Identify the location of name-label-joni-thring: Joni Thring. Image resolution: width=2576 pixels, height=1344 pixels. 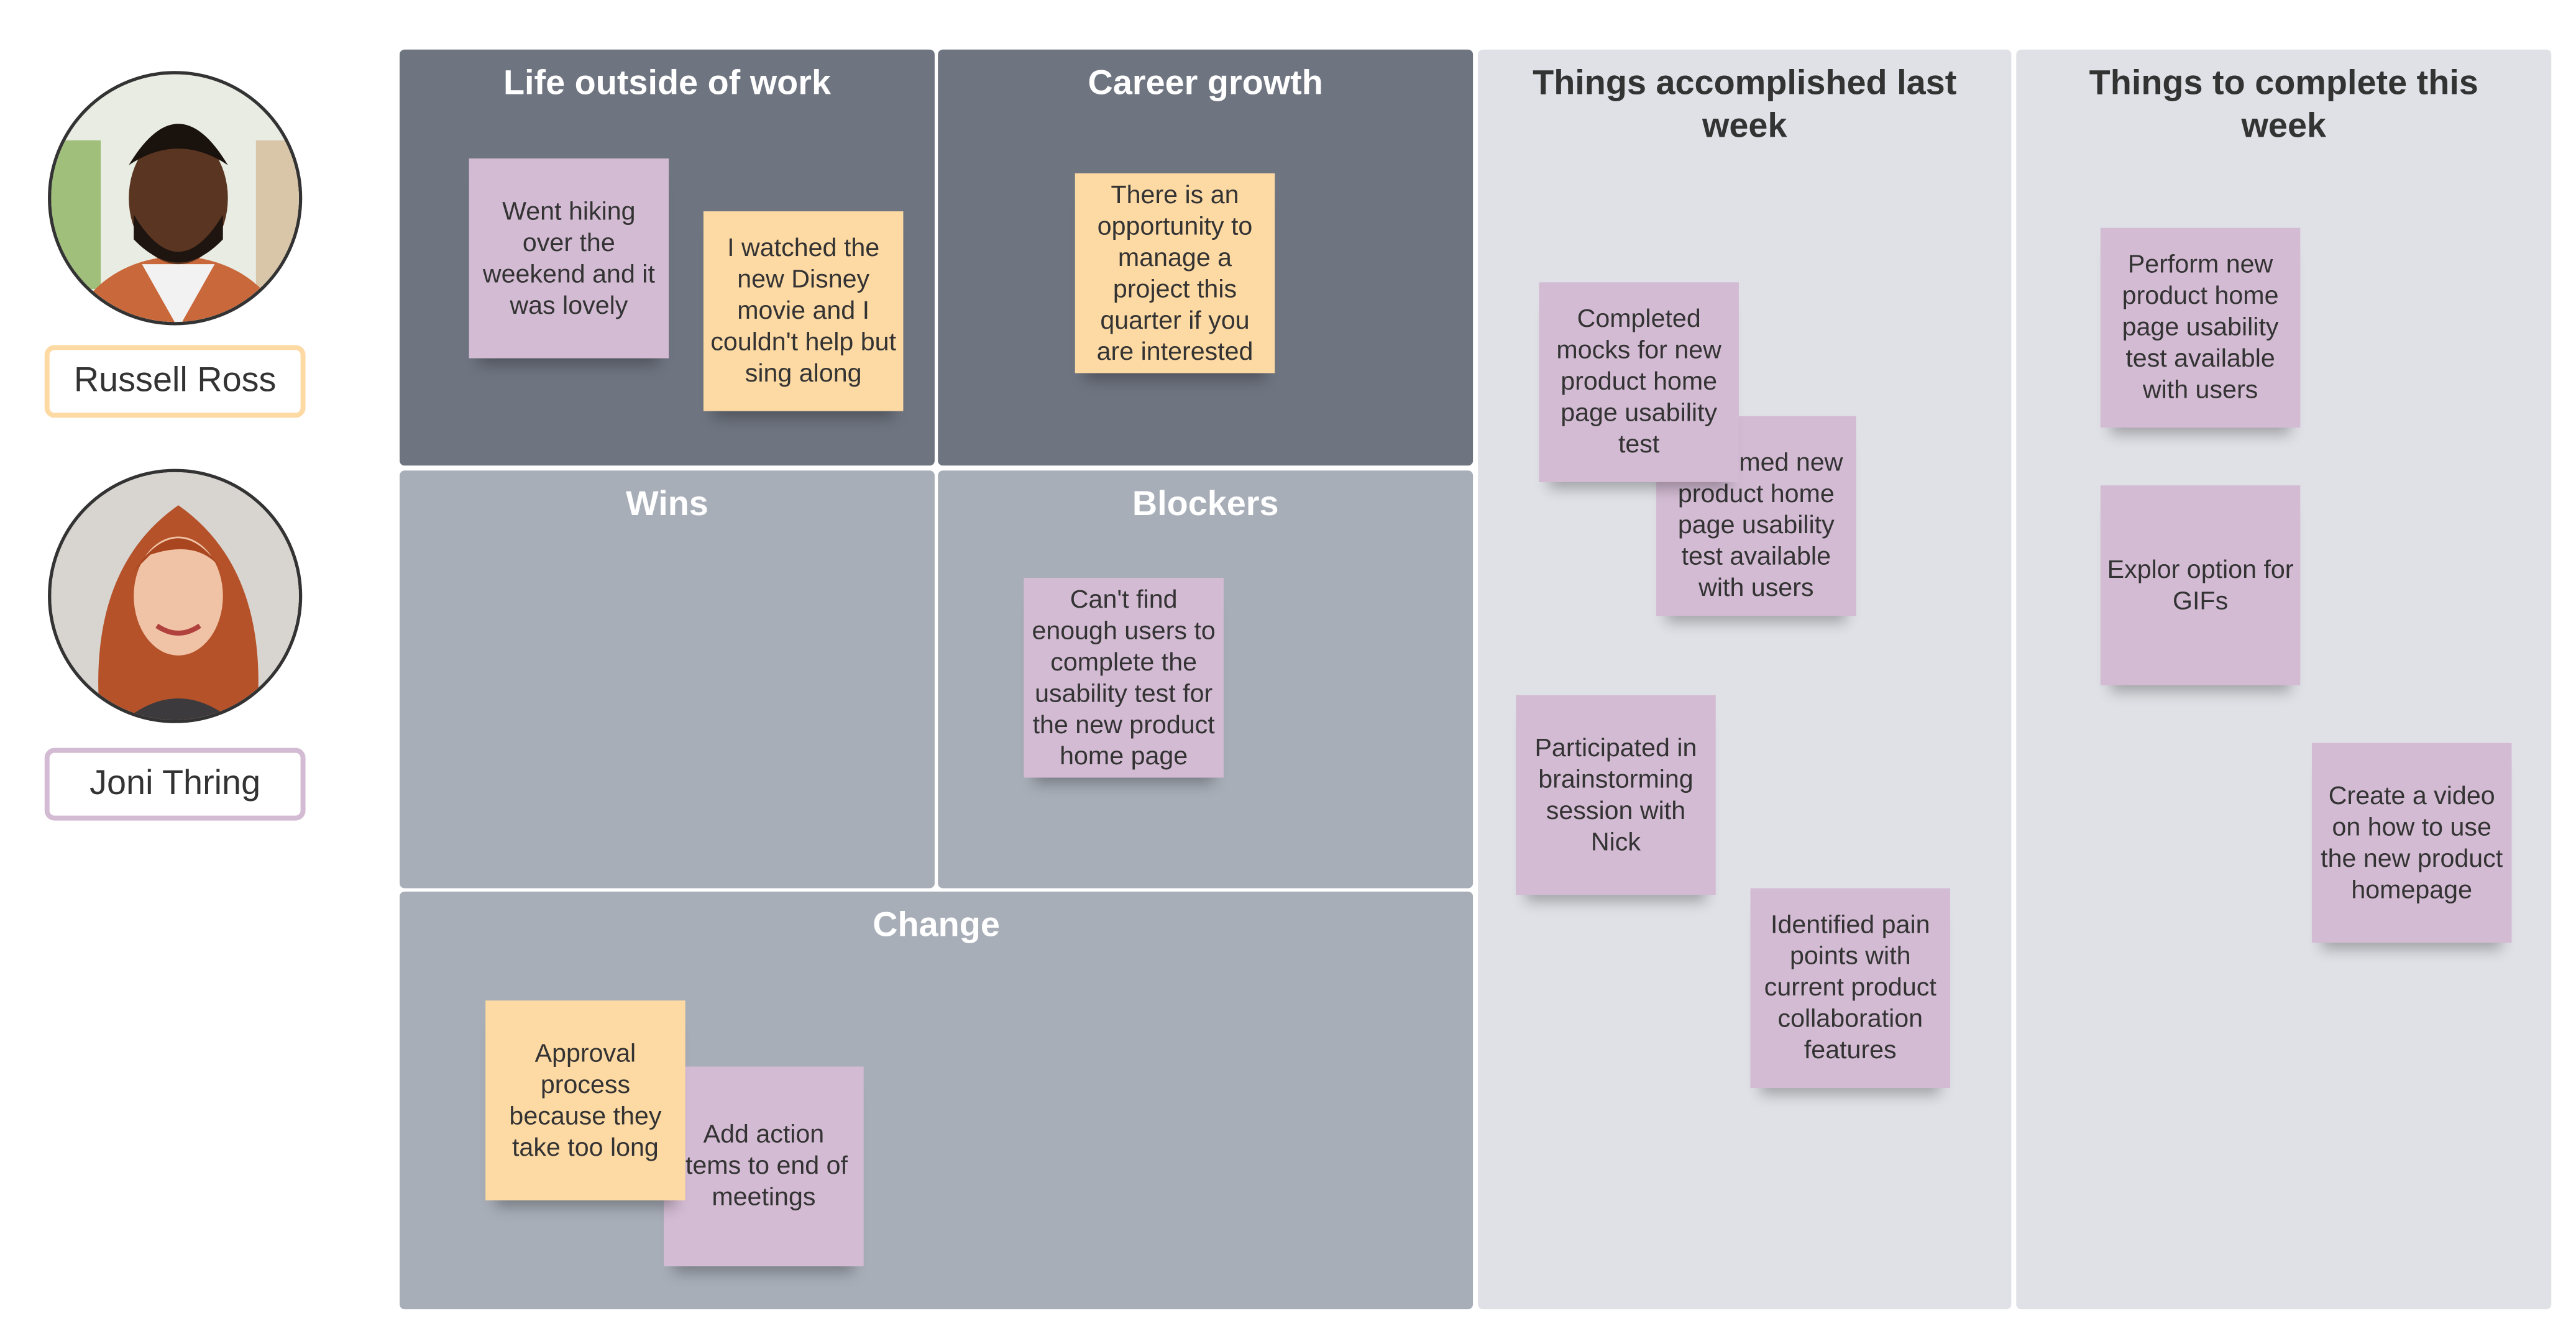
(175, 784).